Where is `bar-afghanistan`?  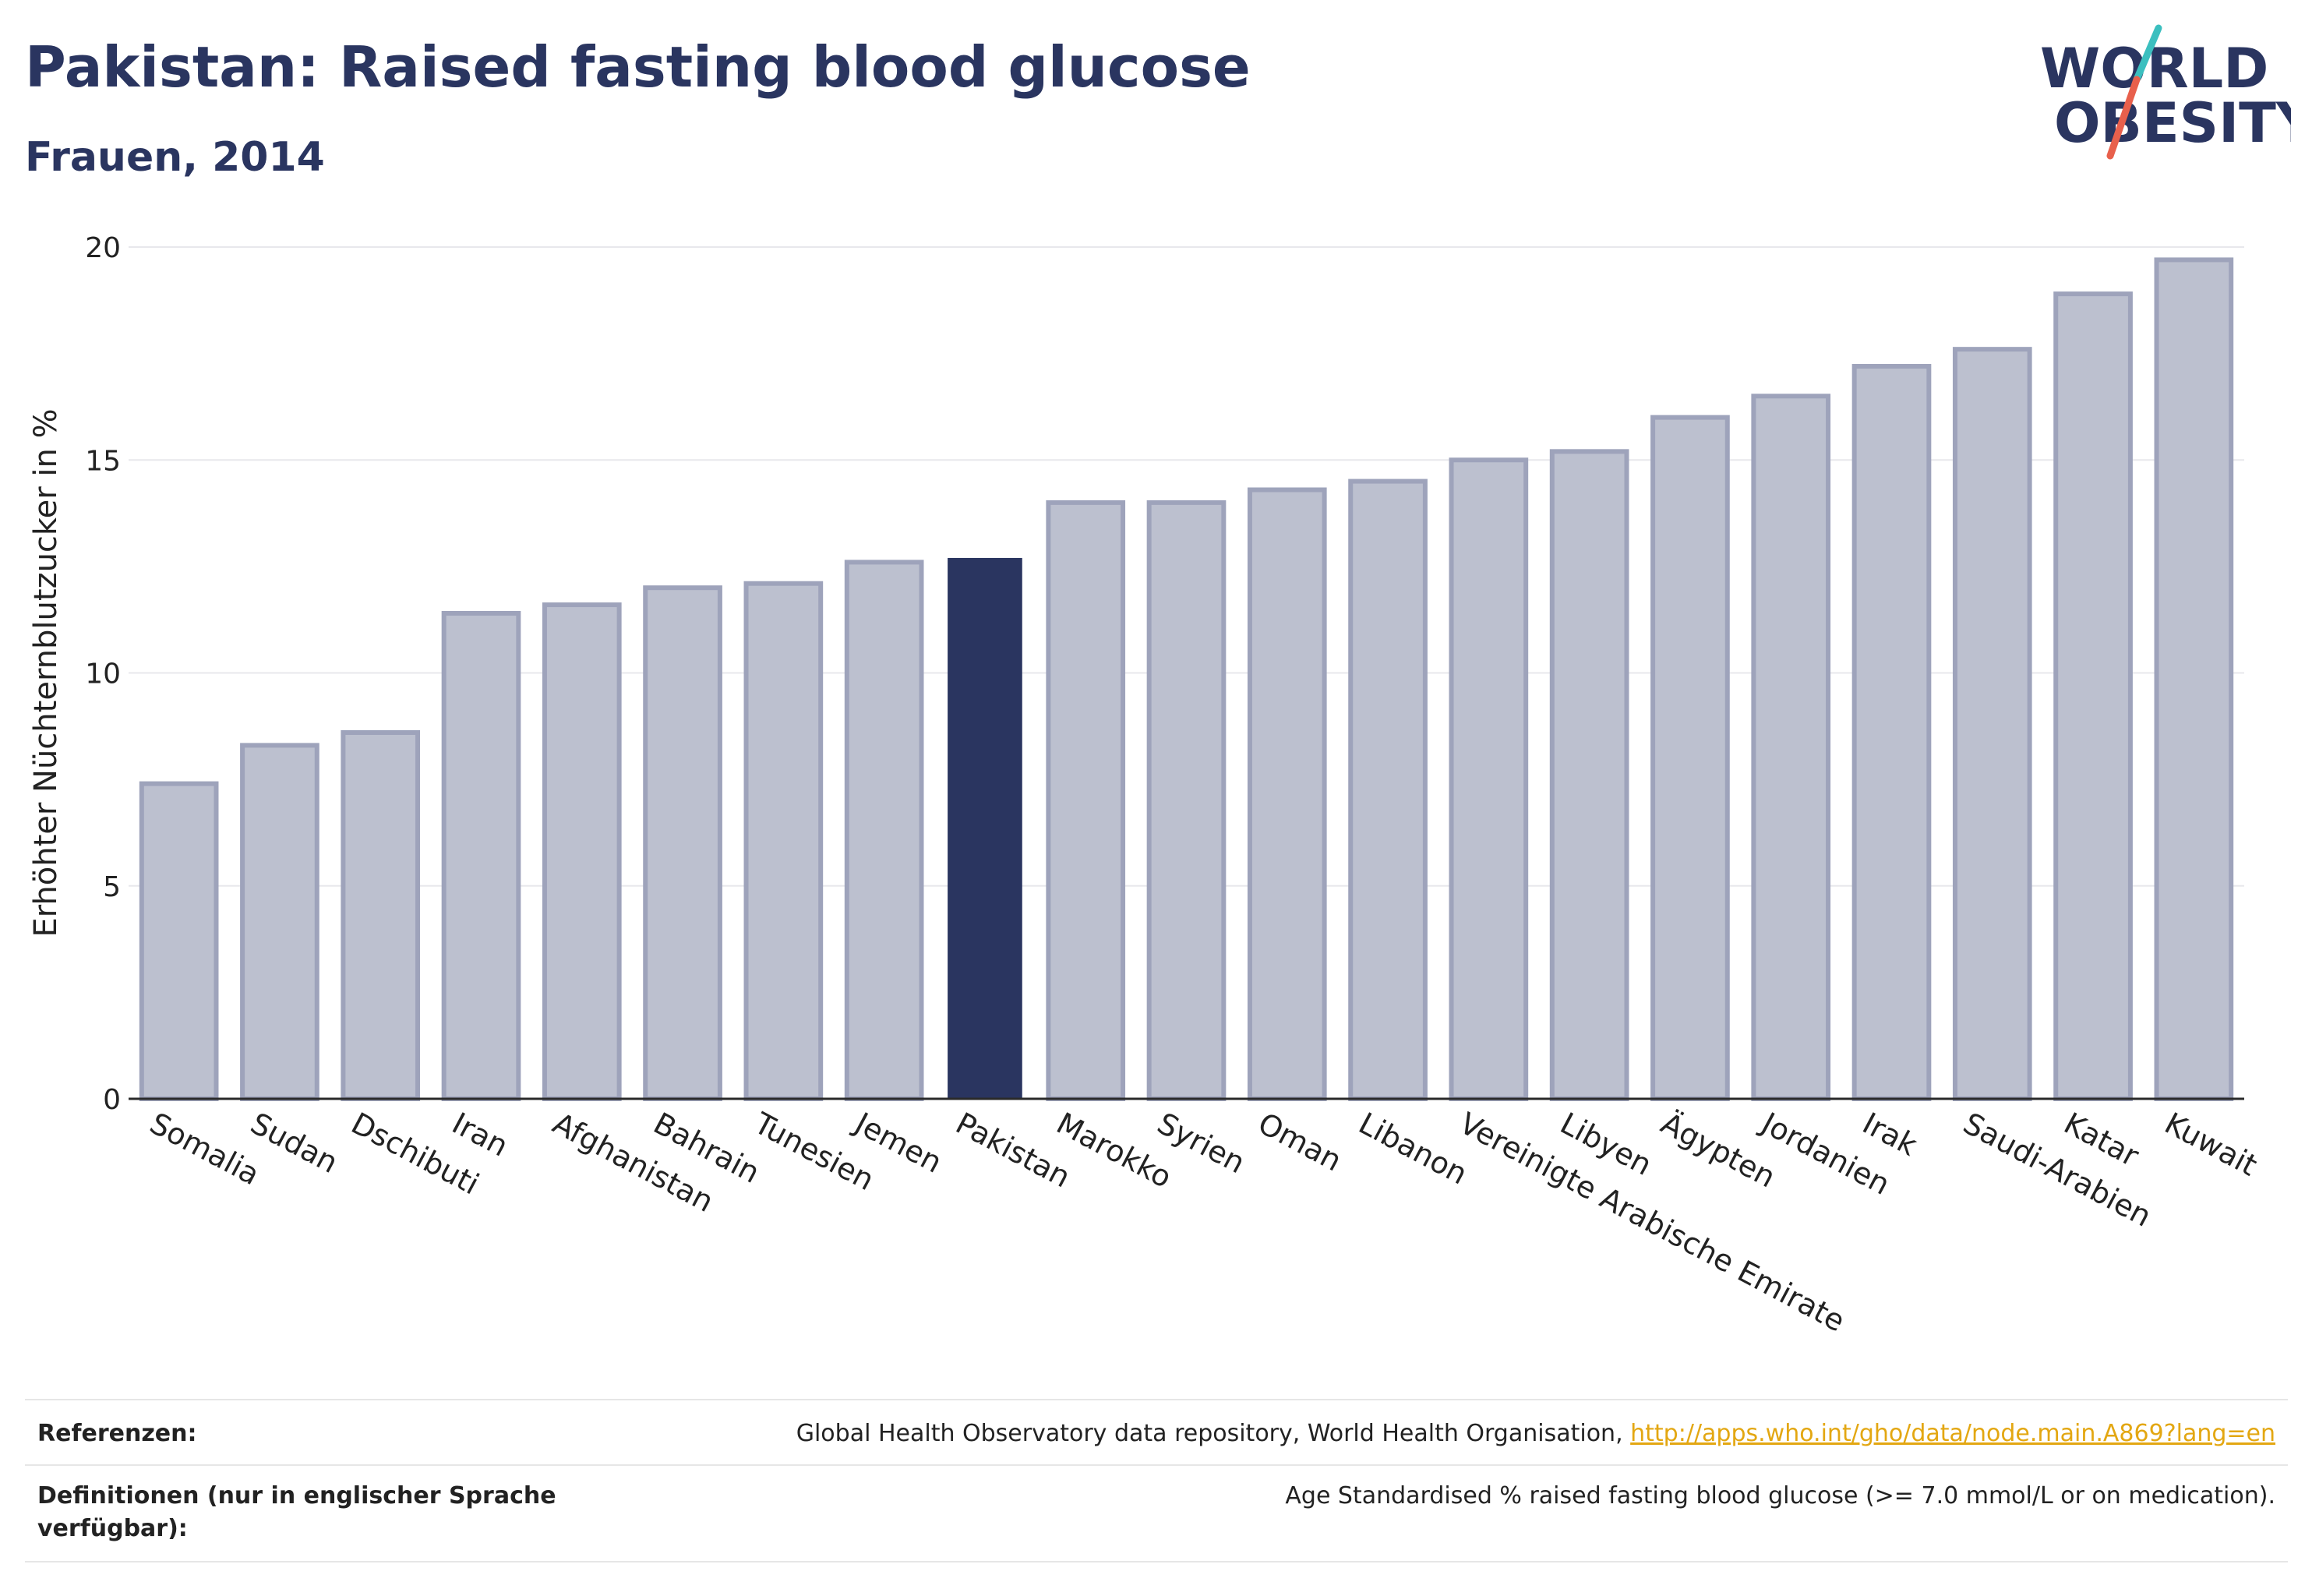 bar-afghanistan is located at coordinates (582, 851).